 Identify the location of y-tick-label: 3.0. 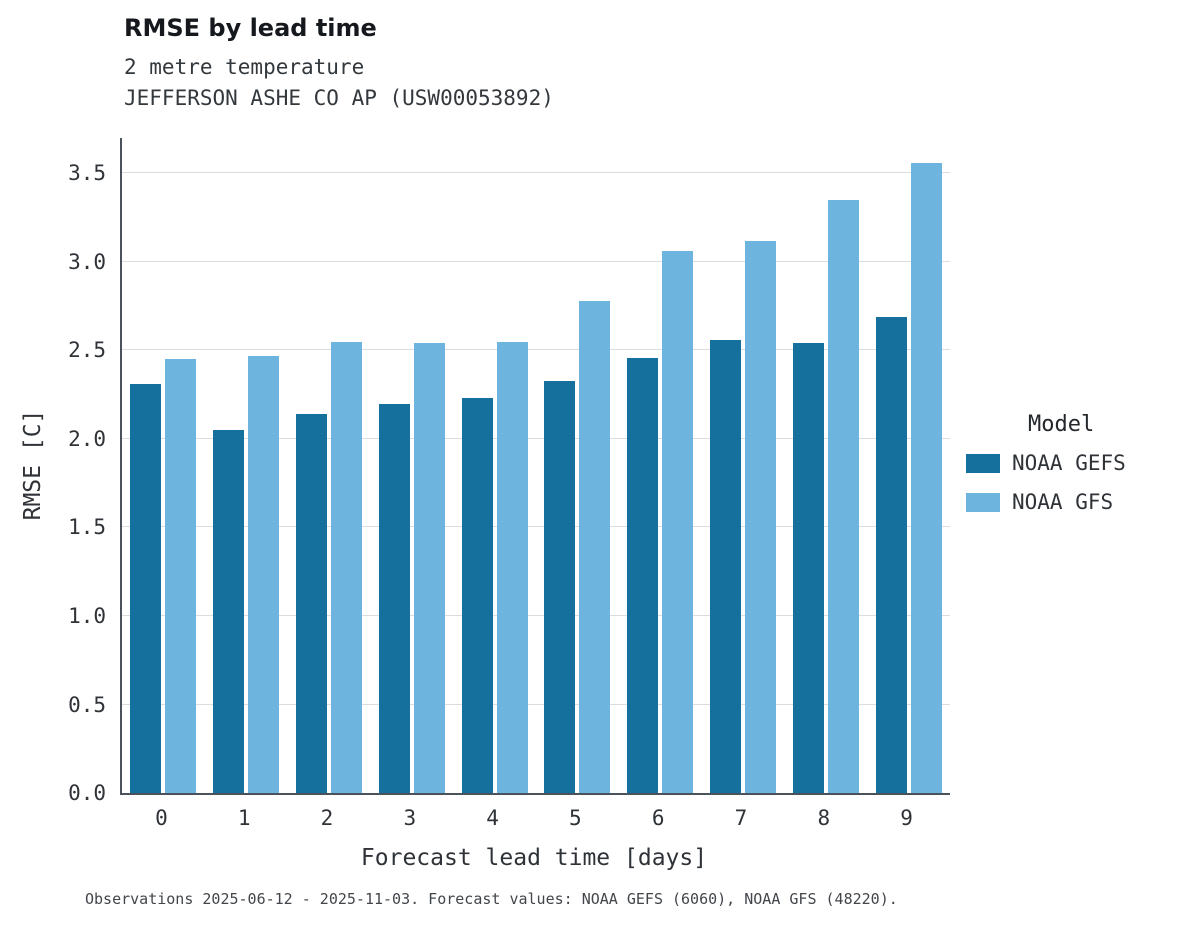
(87, 261).